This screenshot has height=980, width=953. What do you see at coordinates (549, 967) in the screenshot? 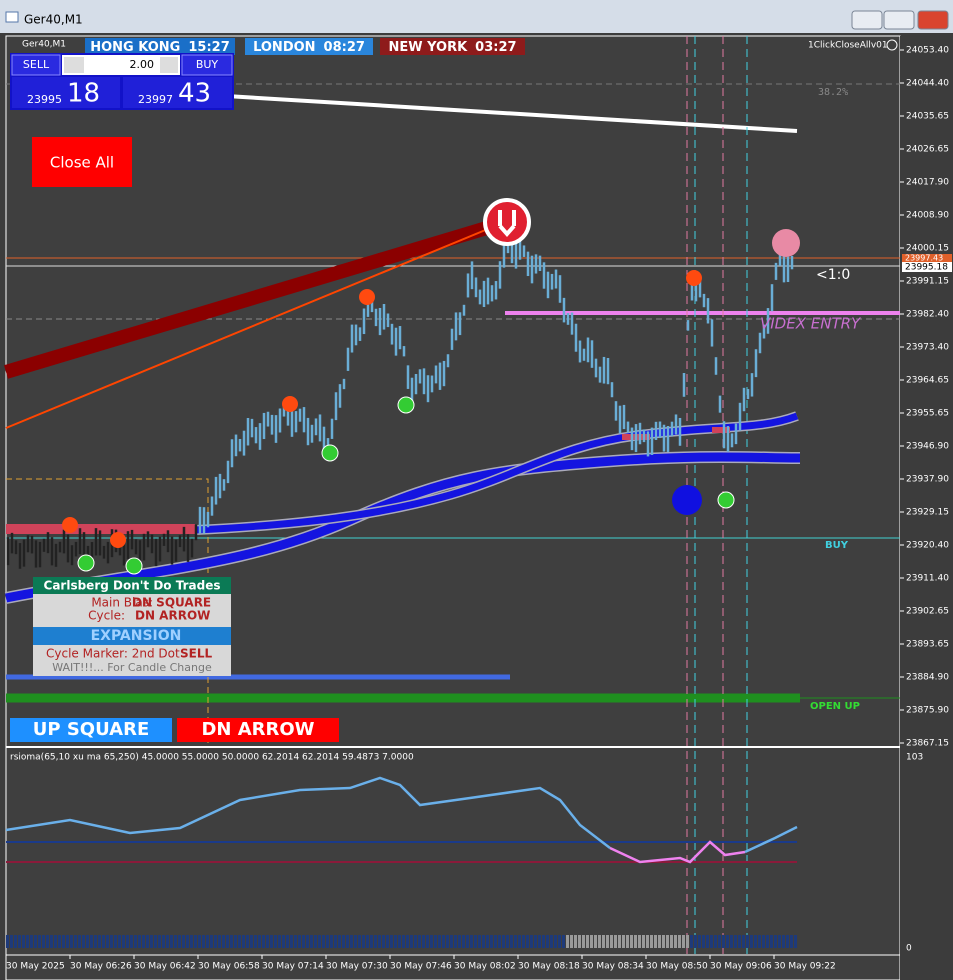
I see `time-axis-label: 30 May 08:18` at bounding box center [549, 967].